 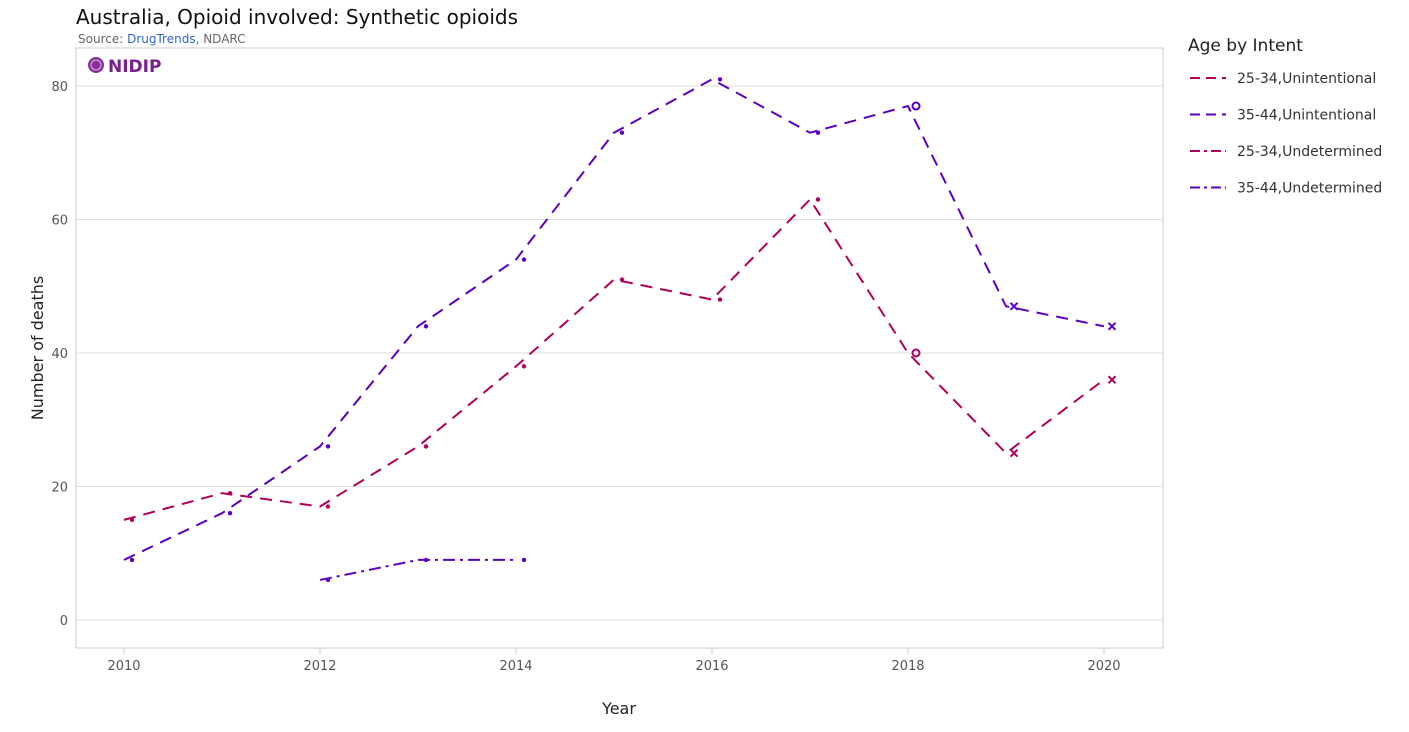 I want to click on x-tick-label: 2020, so click(x=1103, y=666).